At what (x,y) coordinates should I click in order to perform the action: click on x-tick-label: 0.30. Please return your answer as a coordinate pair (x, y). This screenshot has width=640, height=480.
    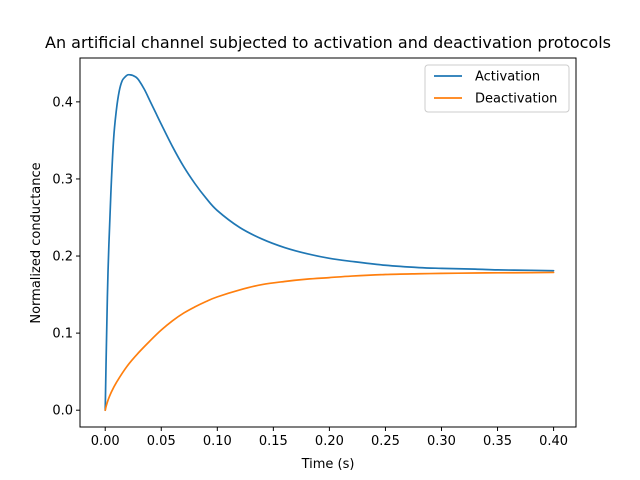
    Looking at the image, I should click on (441, 441).